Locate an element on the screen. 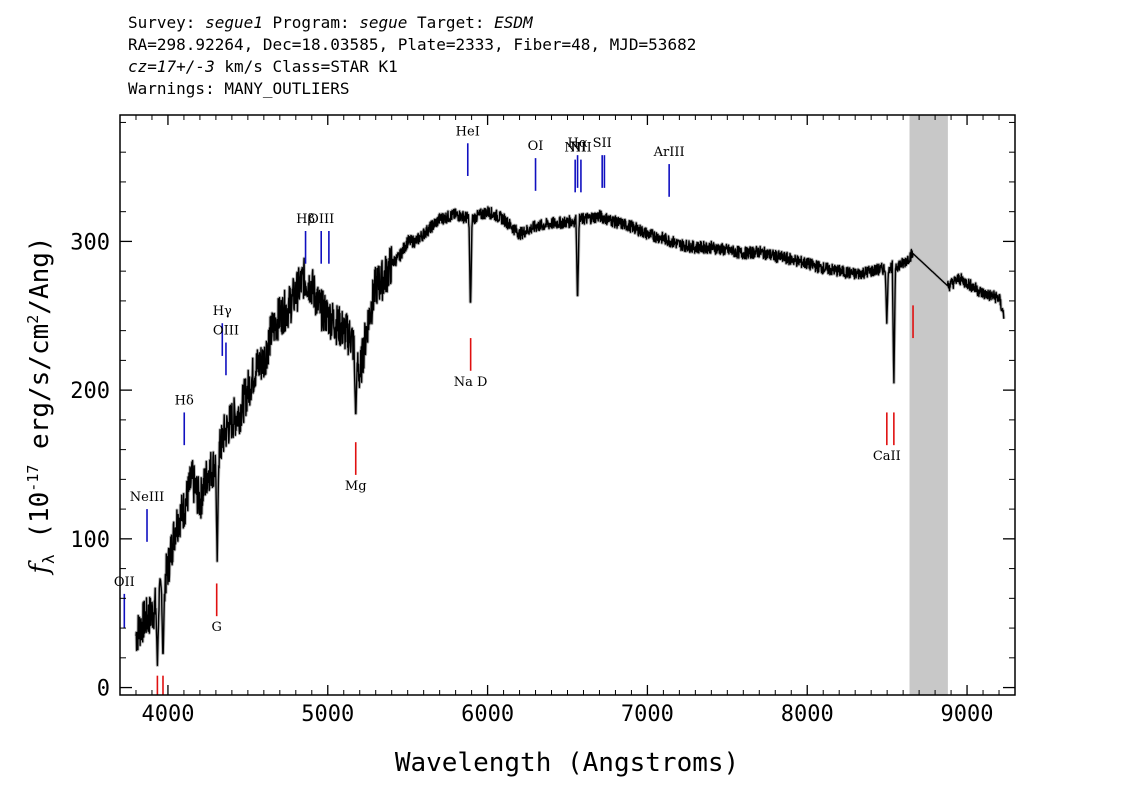 This screenshot has width=1134, height=810. x-tick-label: 6000 is located at coordinates (487, 714).